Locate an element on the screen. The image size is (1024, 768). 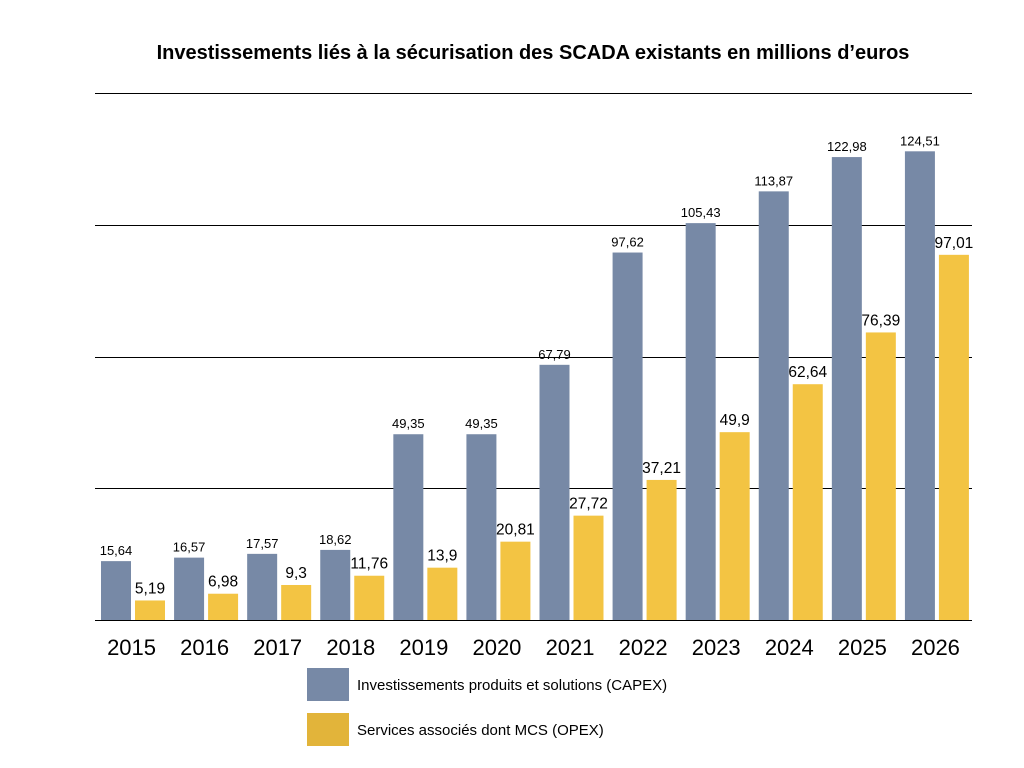
bar-capex-2026 is located at coordinates (919, 386).